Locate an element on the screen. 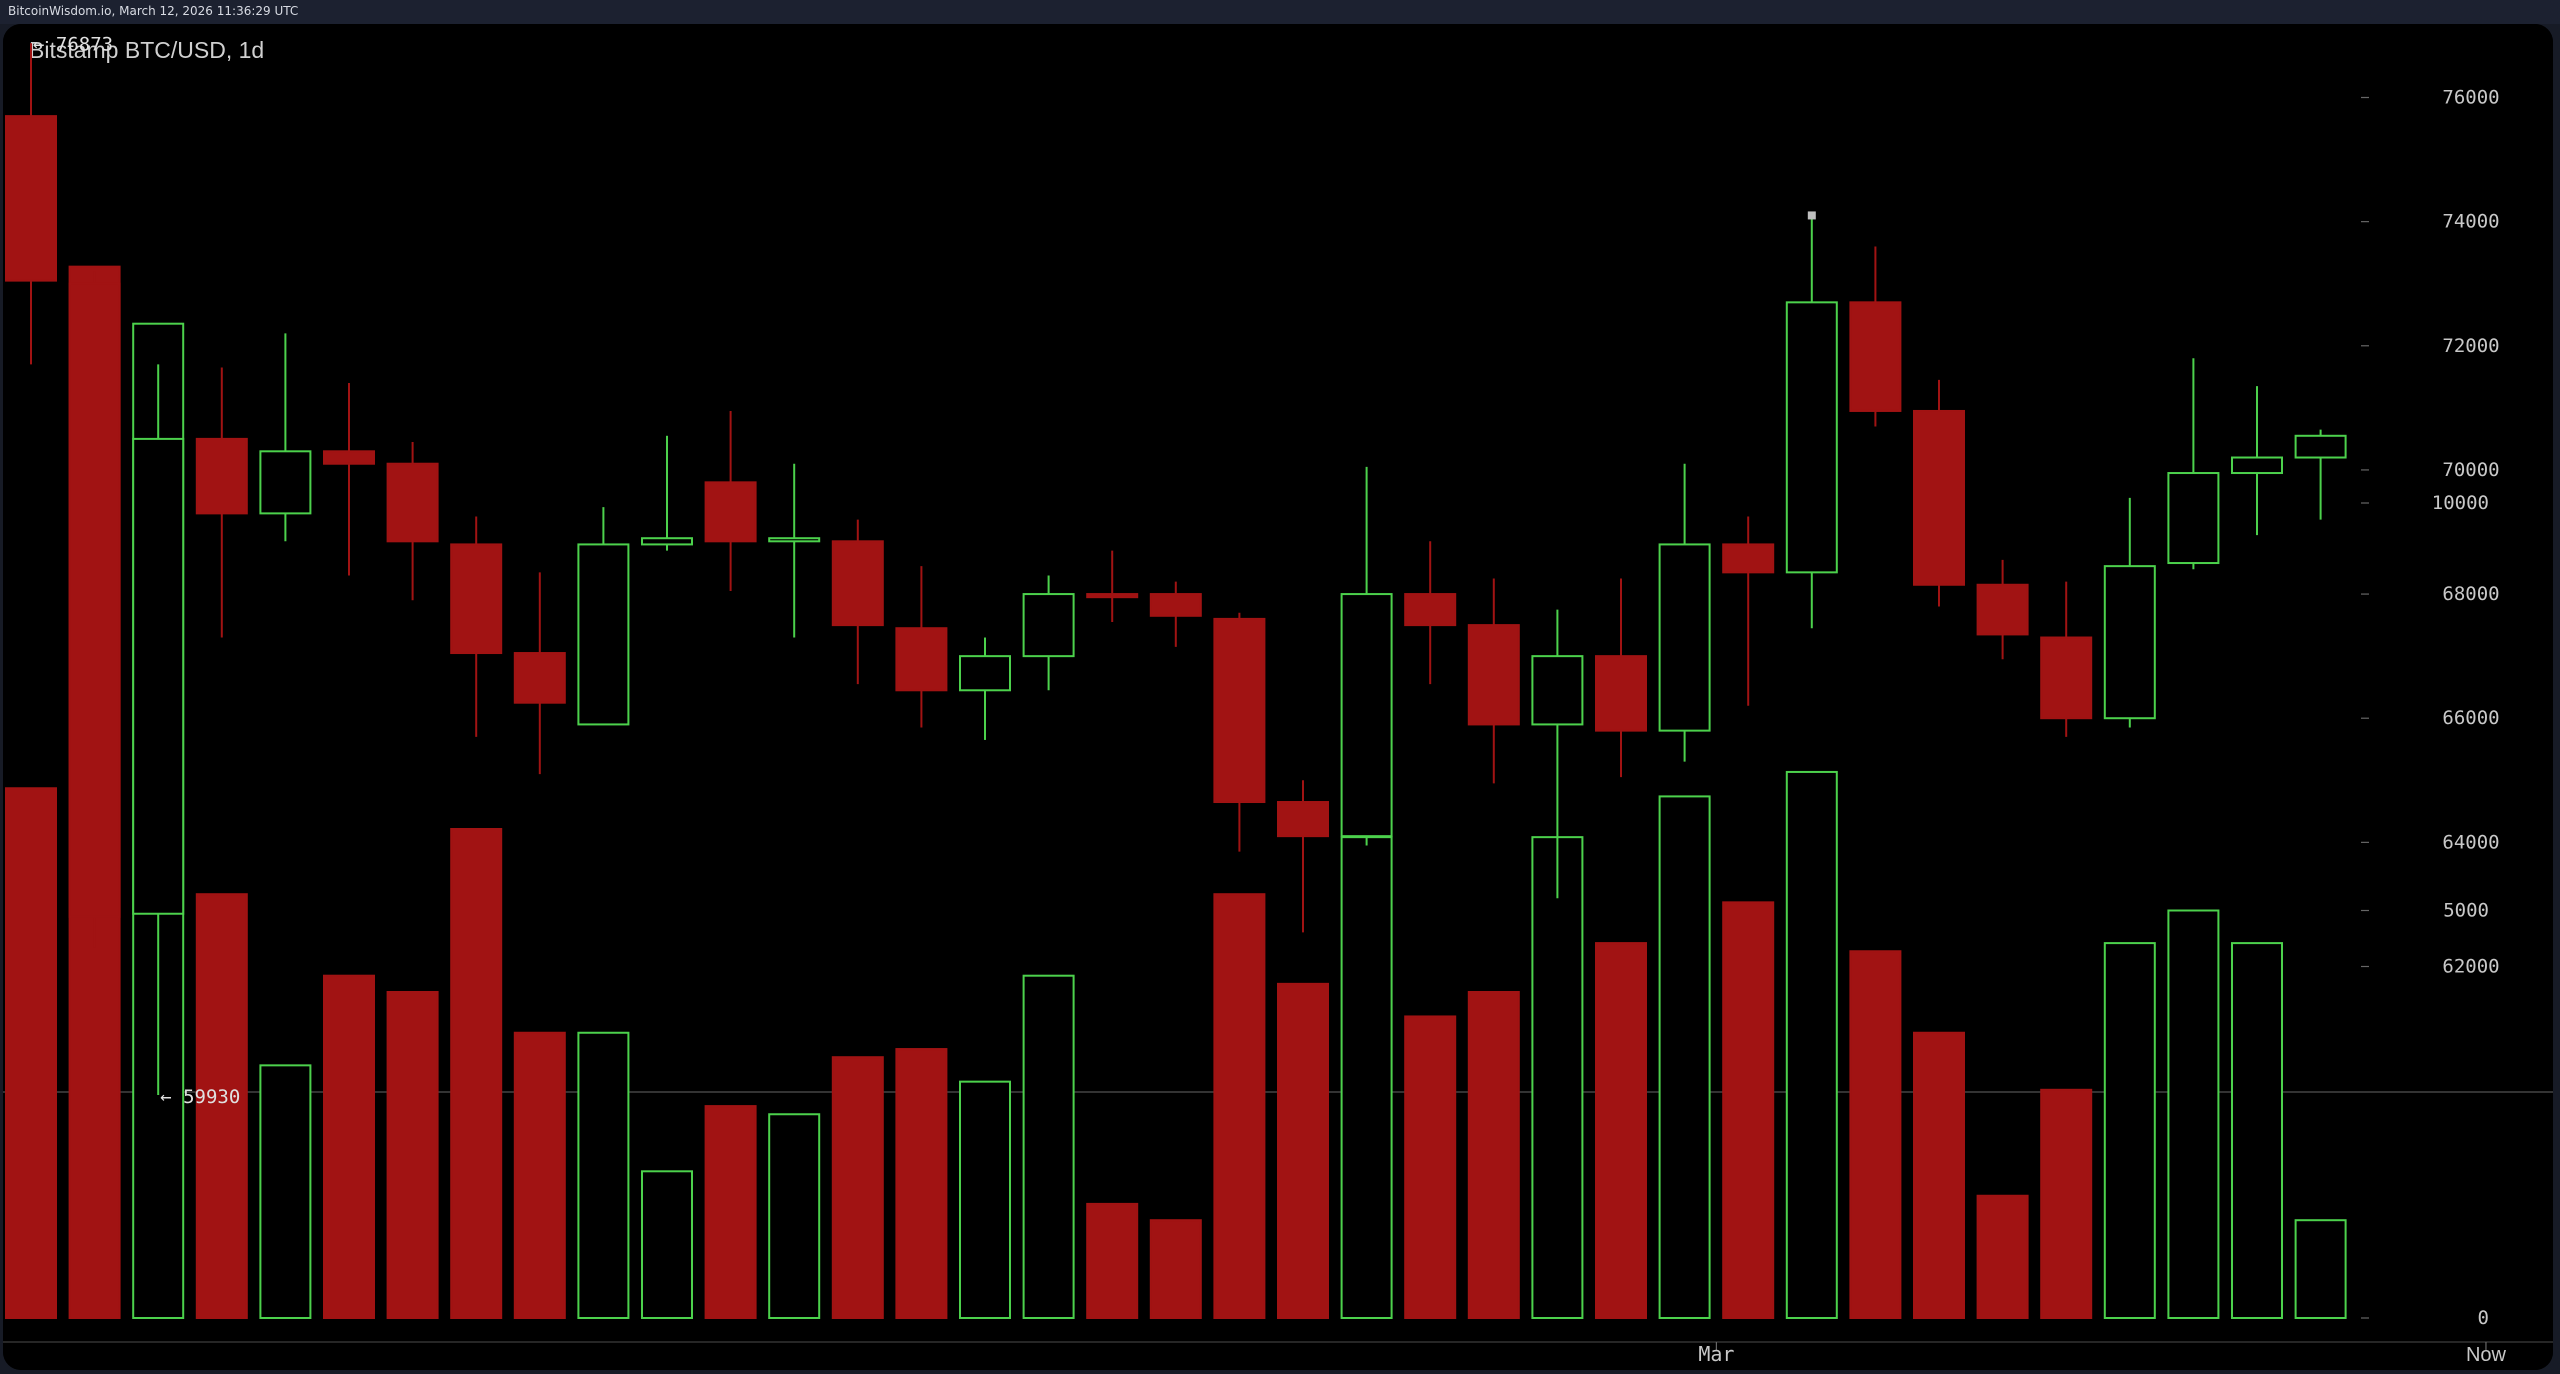 The image size is (2560, 1374). time-tick-label: Now is located at coordinates (2486, 1355).